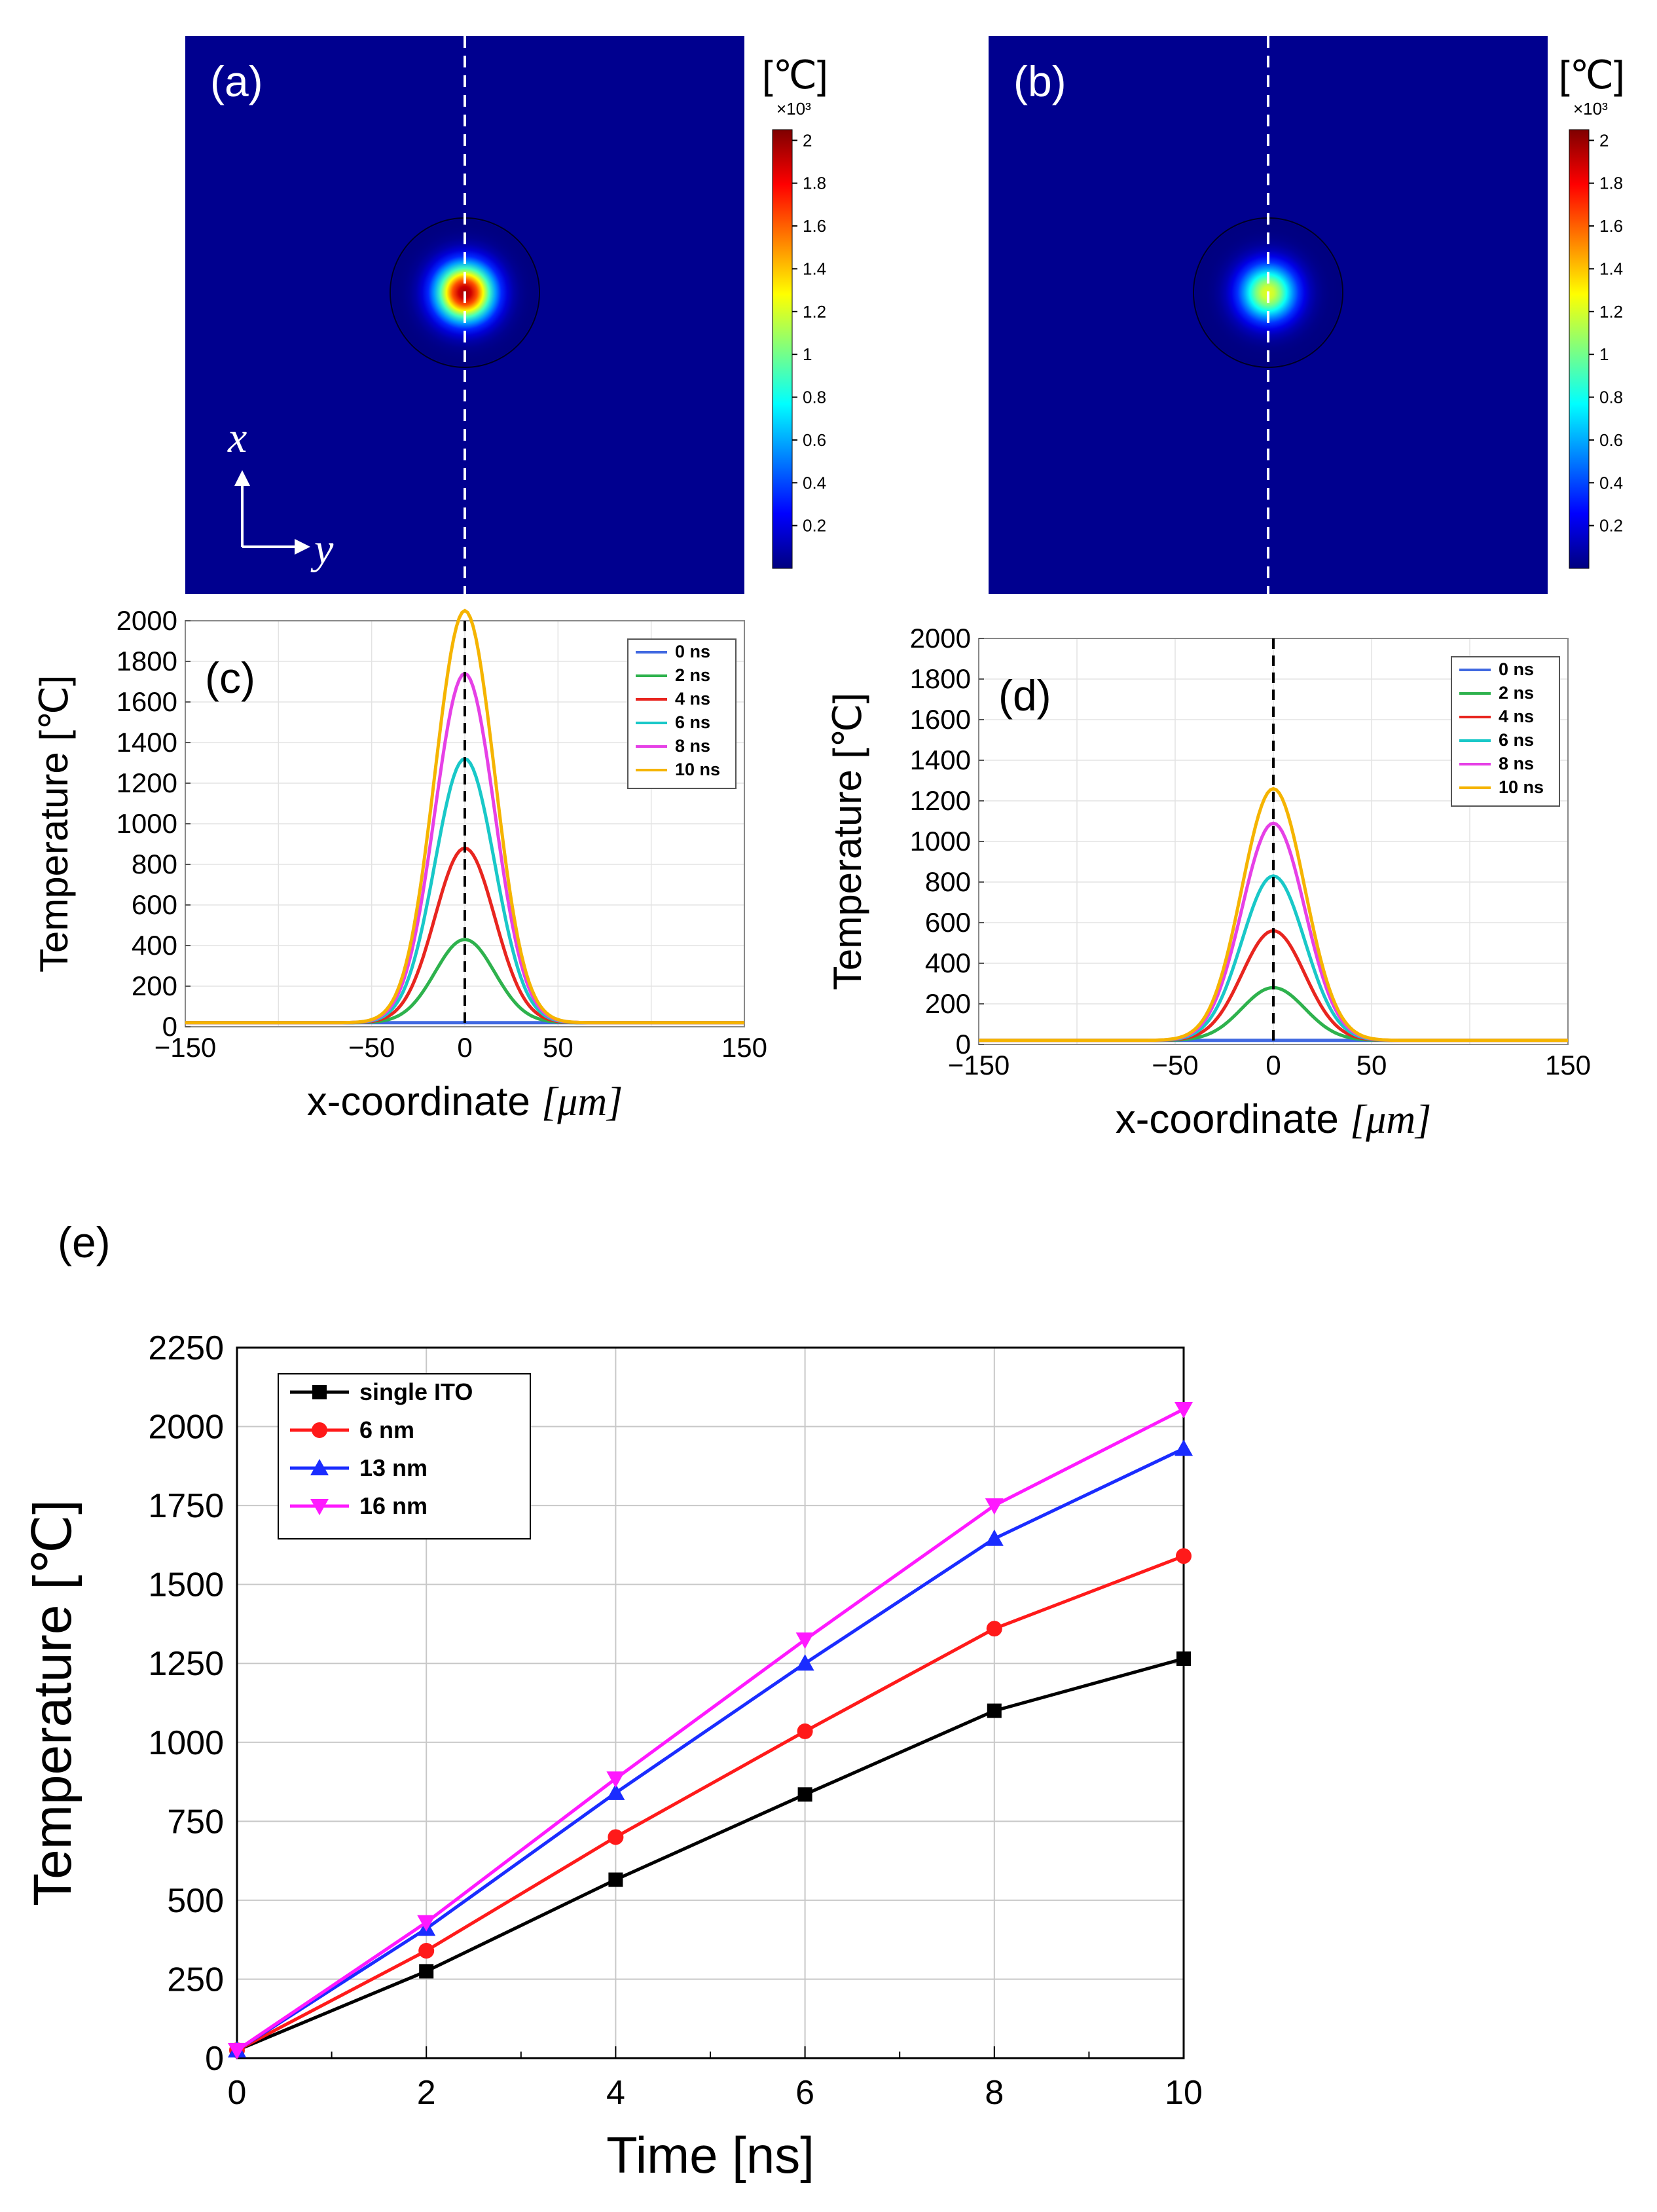 Image resolution: width=1657 pixels, height=2212 pixels. Describe the element at coordinates (710, 1854) in the screenshot. I see `series-single-ITO` at that location.